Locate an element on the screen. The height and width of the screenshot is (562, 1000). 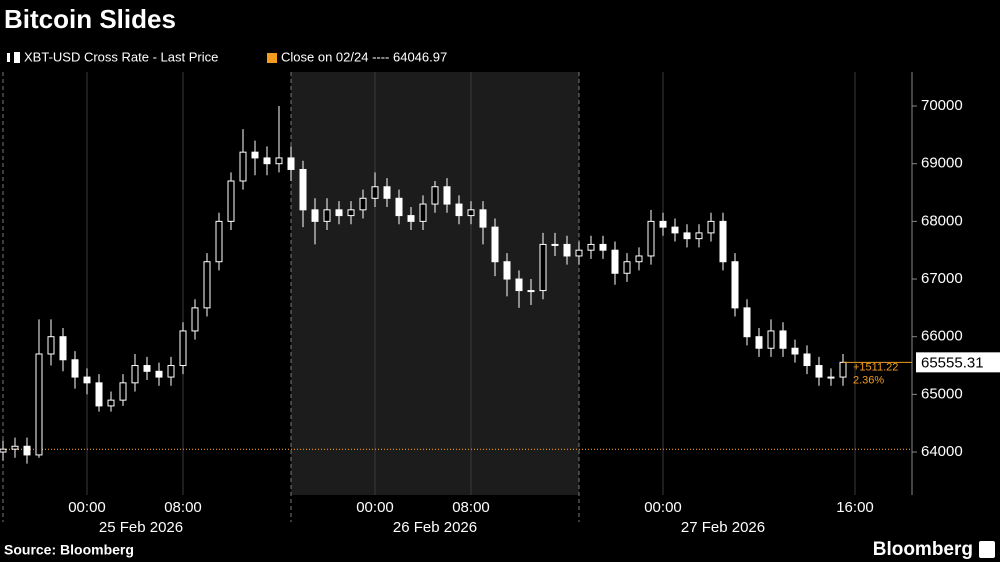
last-price-box is located at coordinates (958, 362).